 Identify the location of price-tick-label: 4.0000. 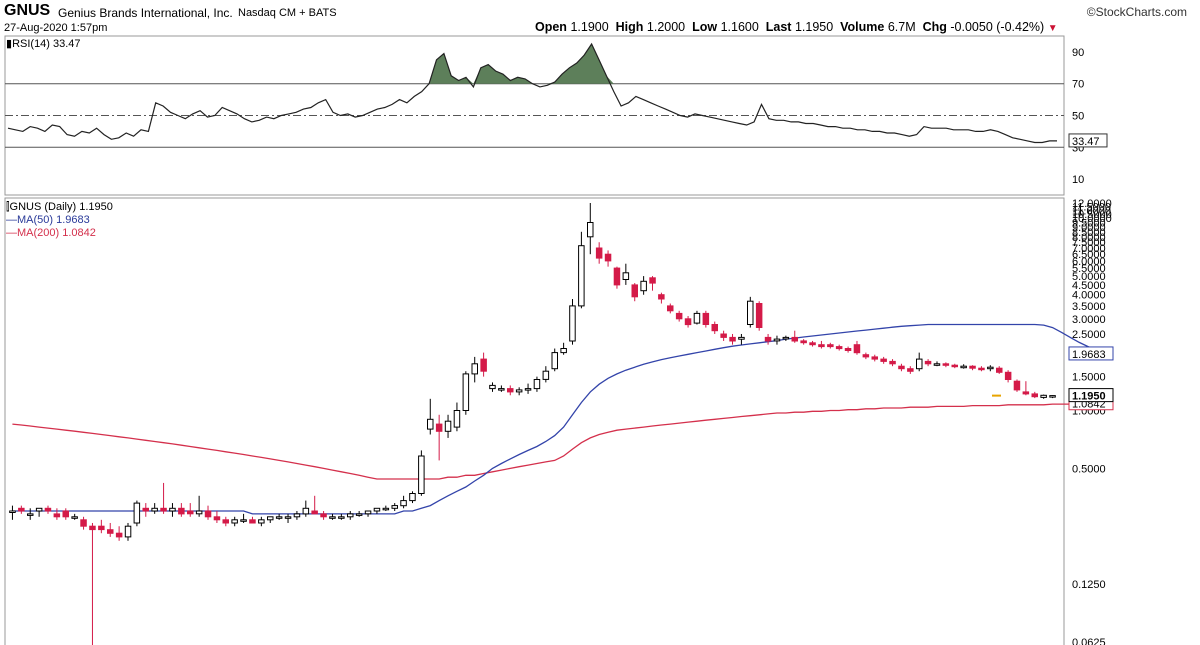
(1089, 296).